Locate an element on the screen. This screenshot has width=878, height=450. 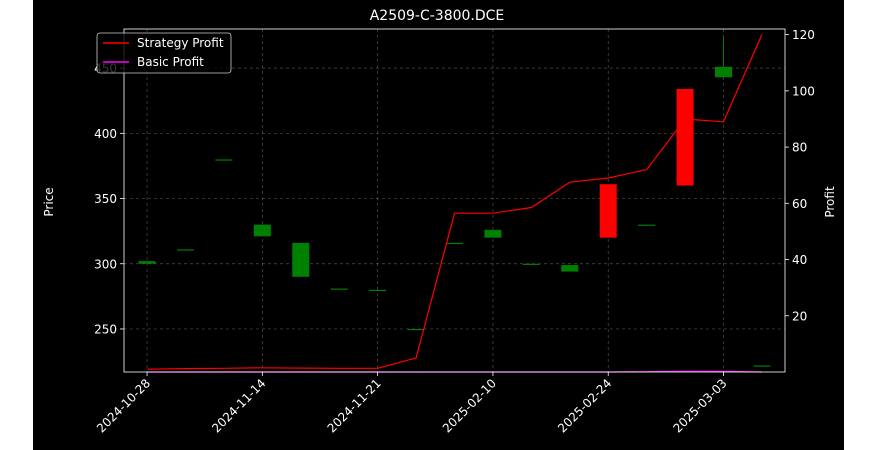
y-tick-label-right: 80 is located at coordinates (799, 148).